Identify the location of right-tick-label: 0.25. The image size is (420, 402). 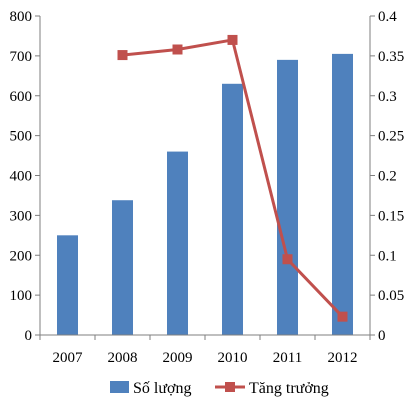
(391, 137).